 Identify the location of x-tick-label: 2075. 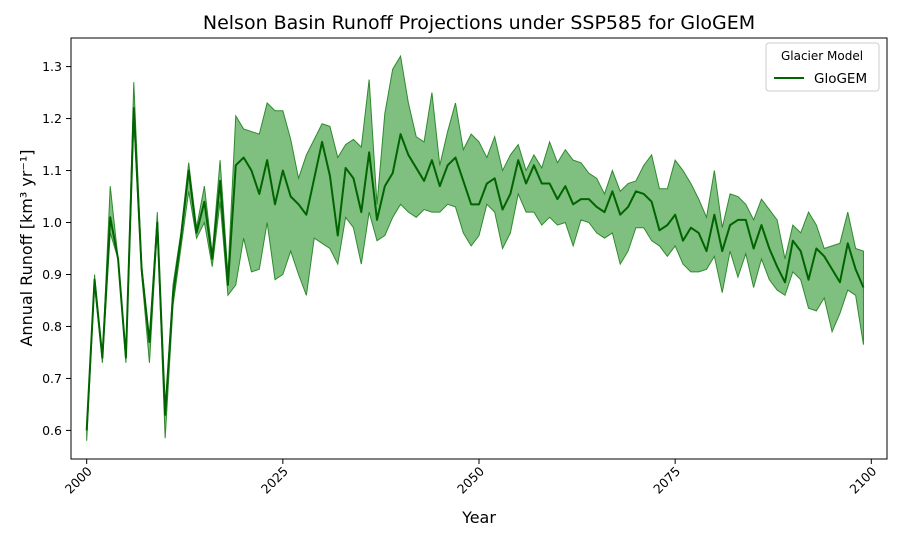
(666, 480).